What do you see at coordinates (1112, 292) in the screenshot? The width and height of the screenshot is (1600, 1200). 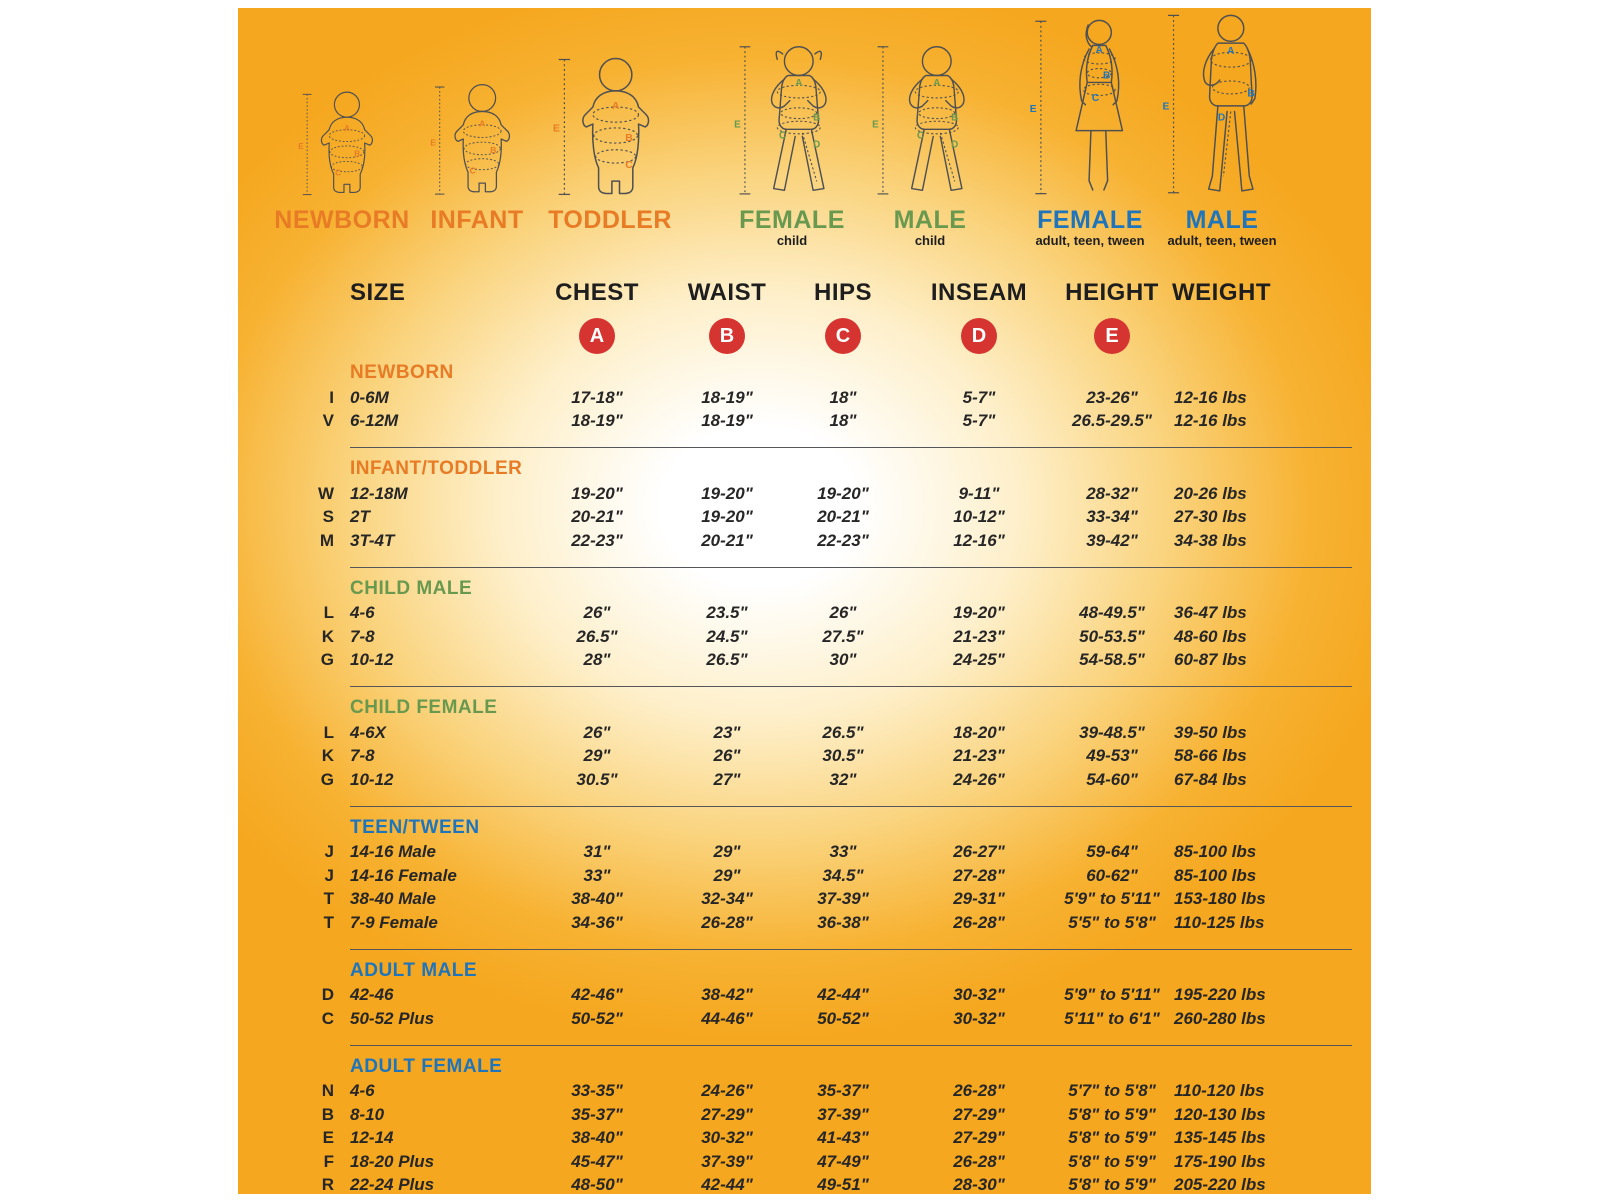 I see `column-header-height: HEIGHT` at bounding box center [1112, 292].